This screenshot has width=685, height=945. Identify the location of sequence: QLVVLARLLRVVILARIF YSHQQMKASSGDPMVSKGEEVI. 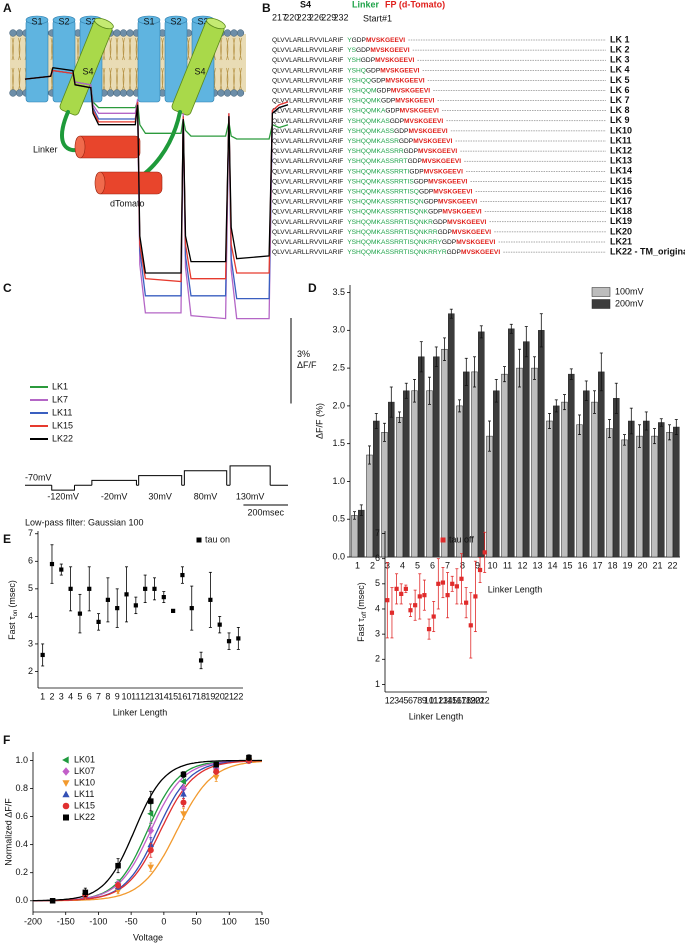
(360, 131).